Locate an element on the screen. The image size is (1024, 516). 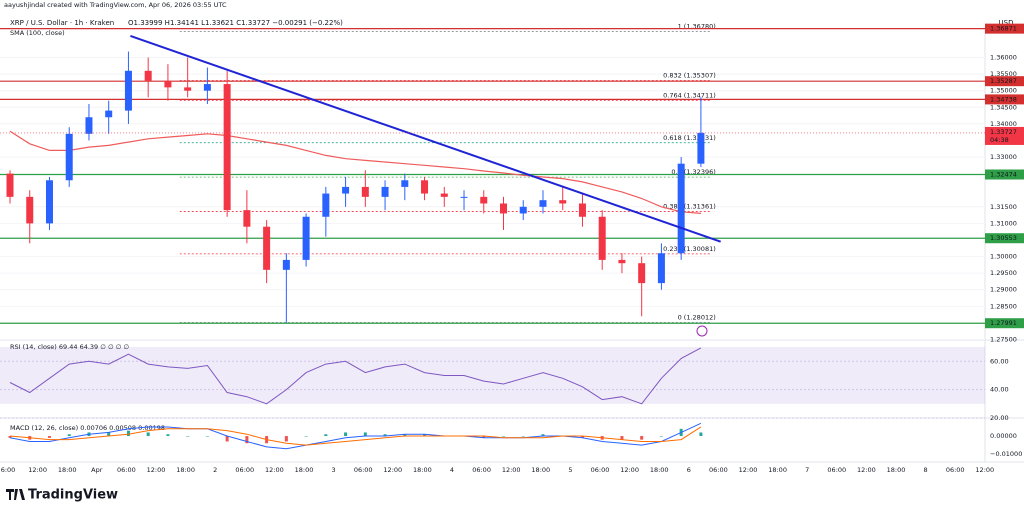
last-price-tag is located at coordinates (1004, 135).